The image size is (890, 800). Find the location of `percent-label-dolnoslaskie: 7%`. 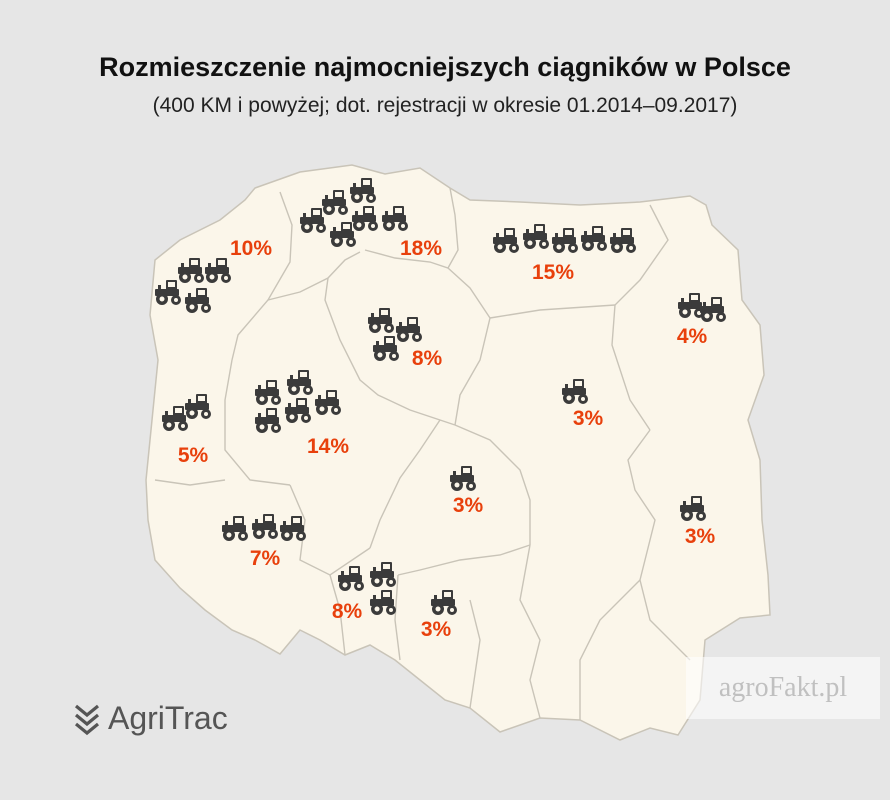

percent-label-dolnoslaskie: 7% is located at coordinates (265, 558).